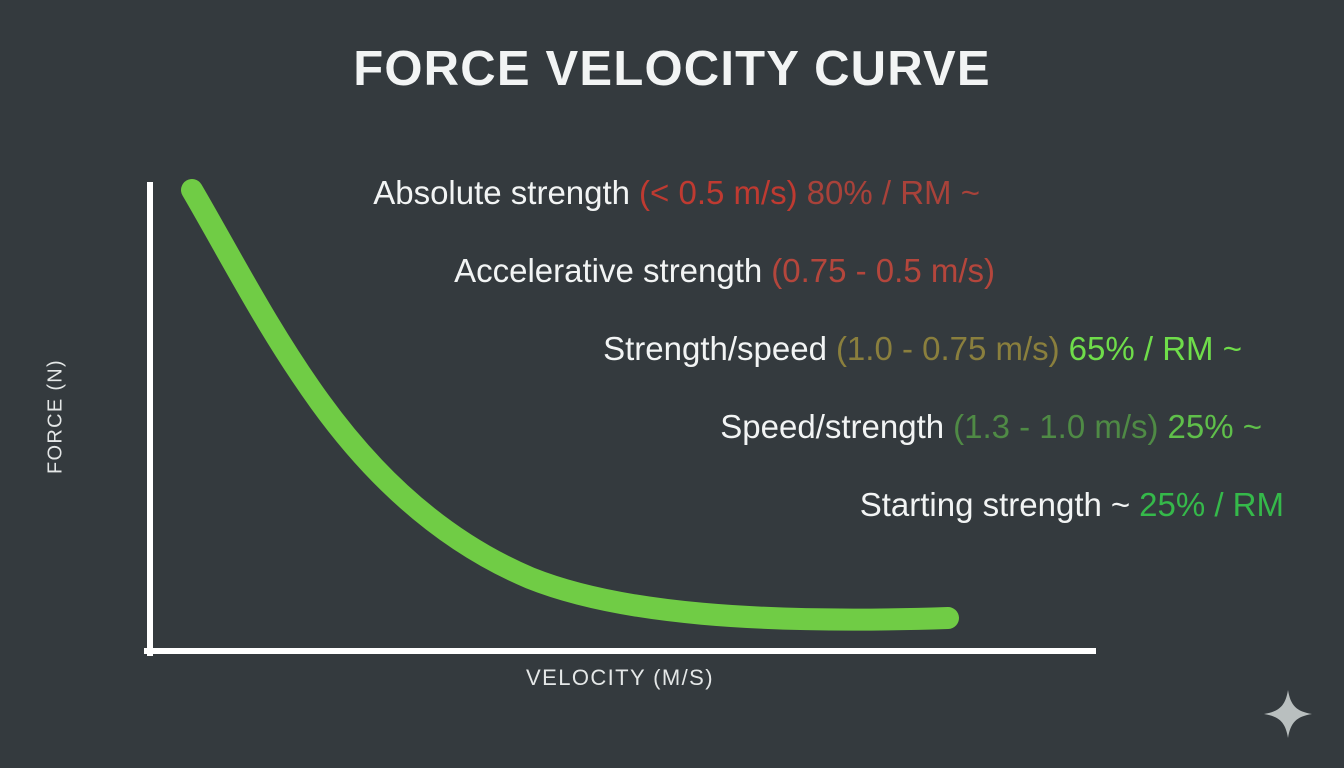 The image size is (1344, 768). Describe the element at coordinates (1155, 348) in the screenshot. I see `legend-intensity: 65% / RM ~` at that location.